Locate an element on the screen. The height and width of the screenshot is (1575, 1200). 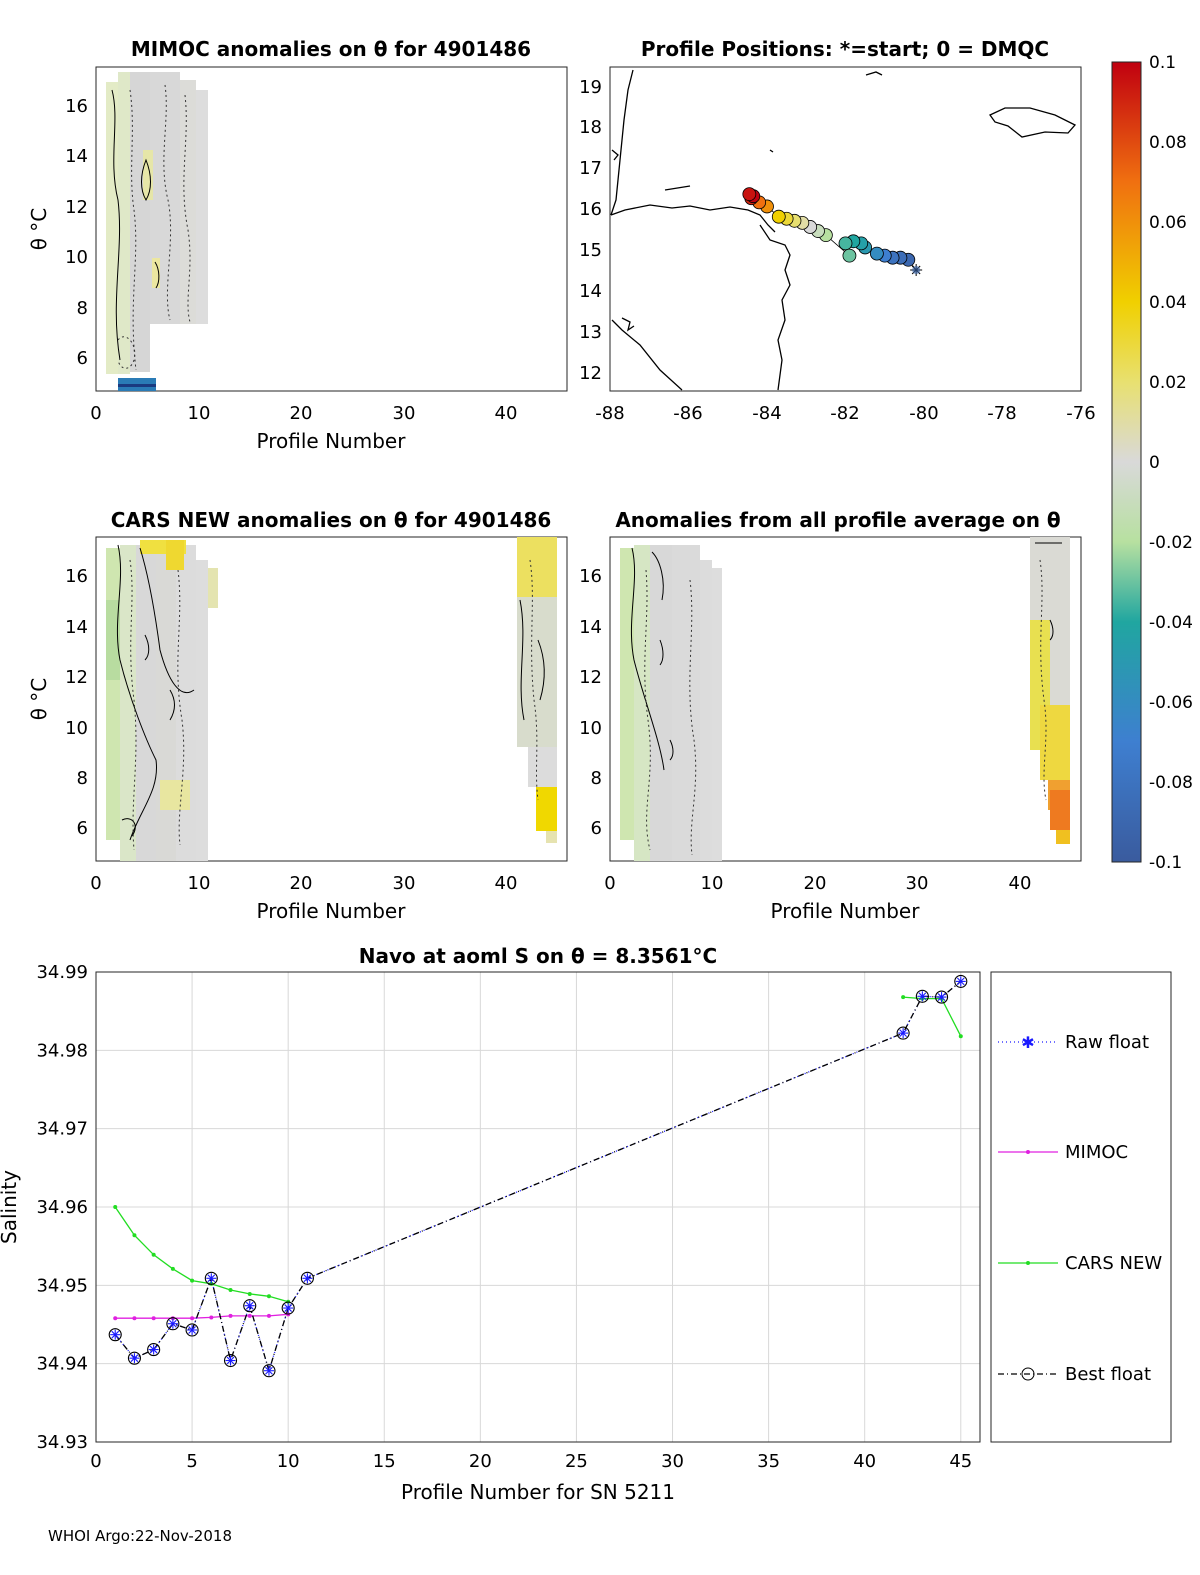
svg-text: 17 is located at coordinates (590, 168).